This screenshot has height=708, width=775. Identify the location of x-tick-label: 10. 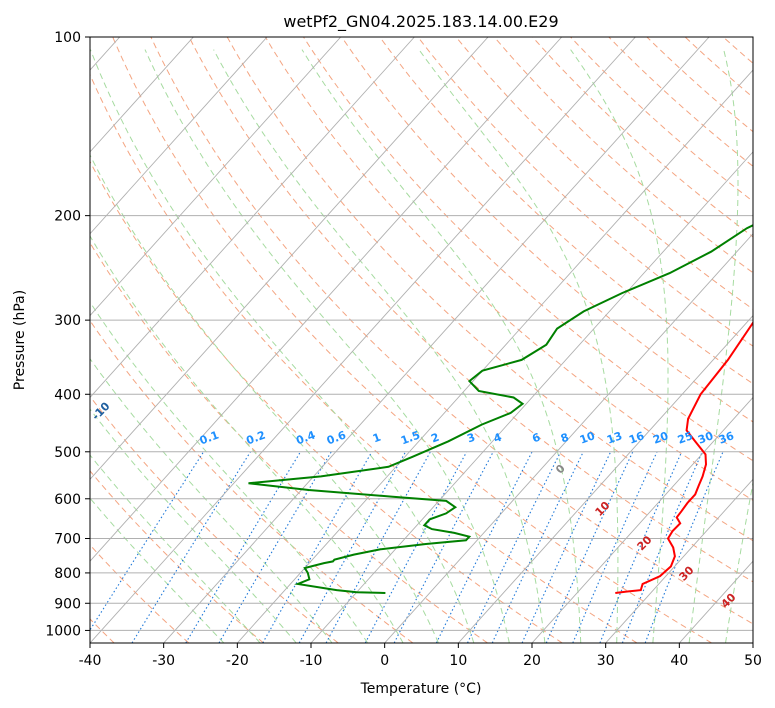
(458, 661).